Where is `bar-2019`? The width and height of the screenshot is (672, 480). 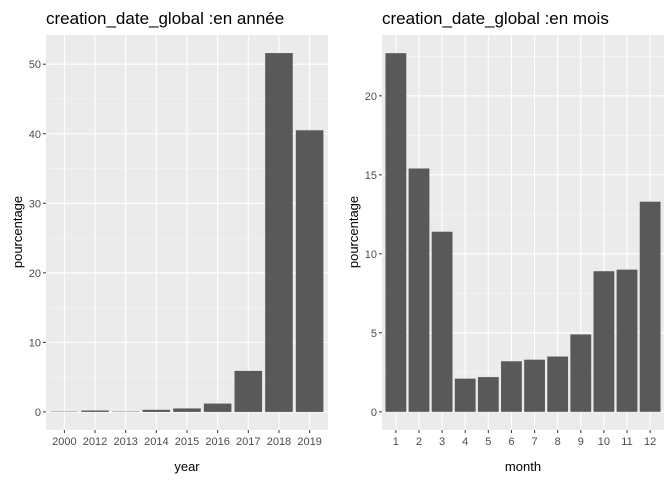 bar-2019 is located at coordinates (309, 271).